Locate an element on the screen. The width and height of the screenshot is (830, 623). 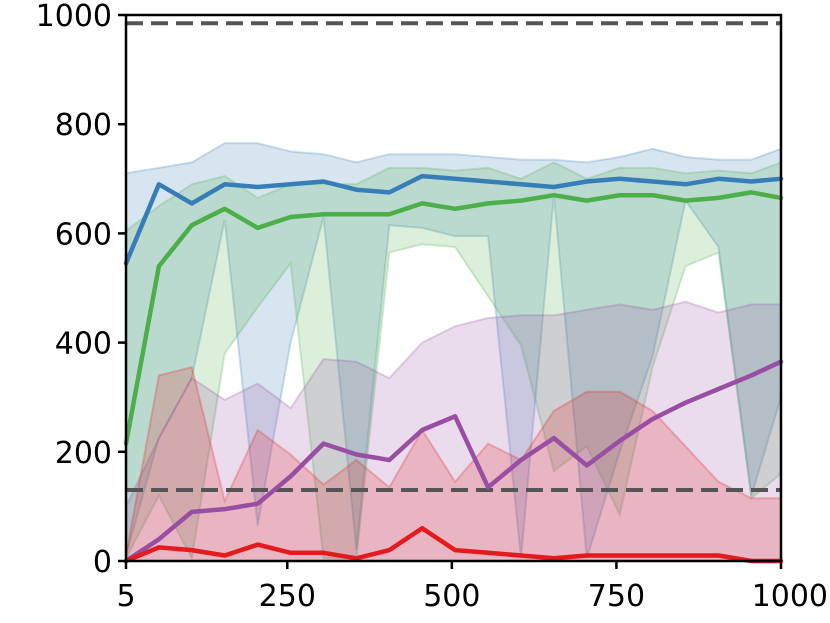
y-tick-label: 800 is located at coordinates (83, 125).